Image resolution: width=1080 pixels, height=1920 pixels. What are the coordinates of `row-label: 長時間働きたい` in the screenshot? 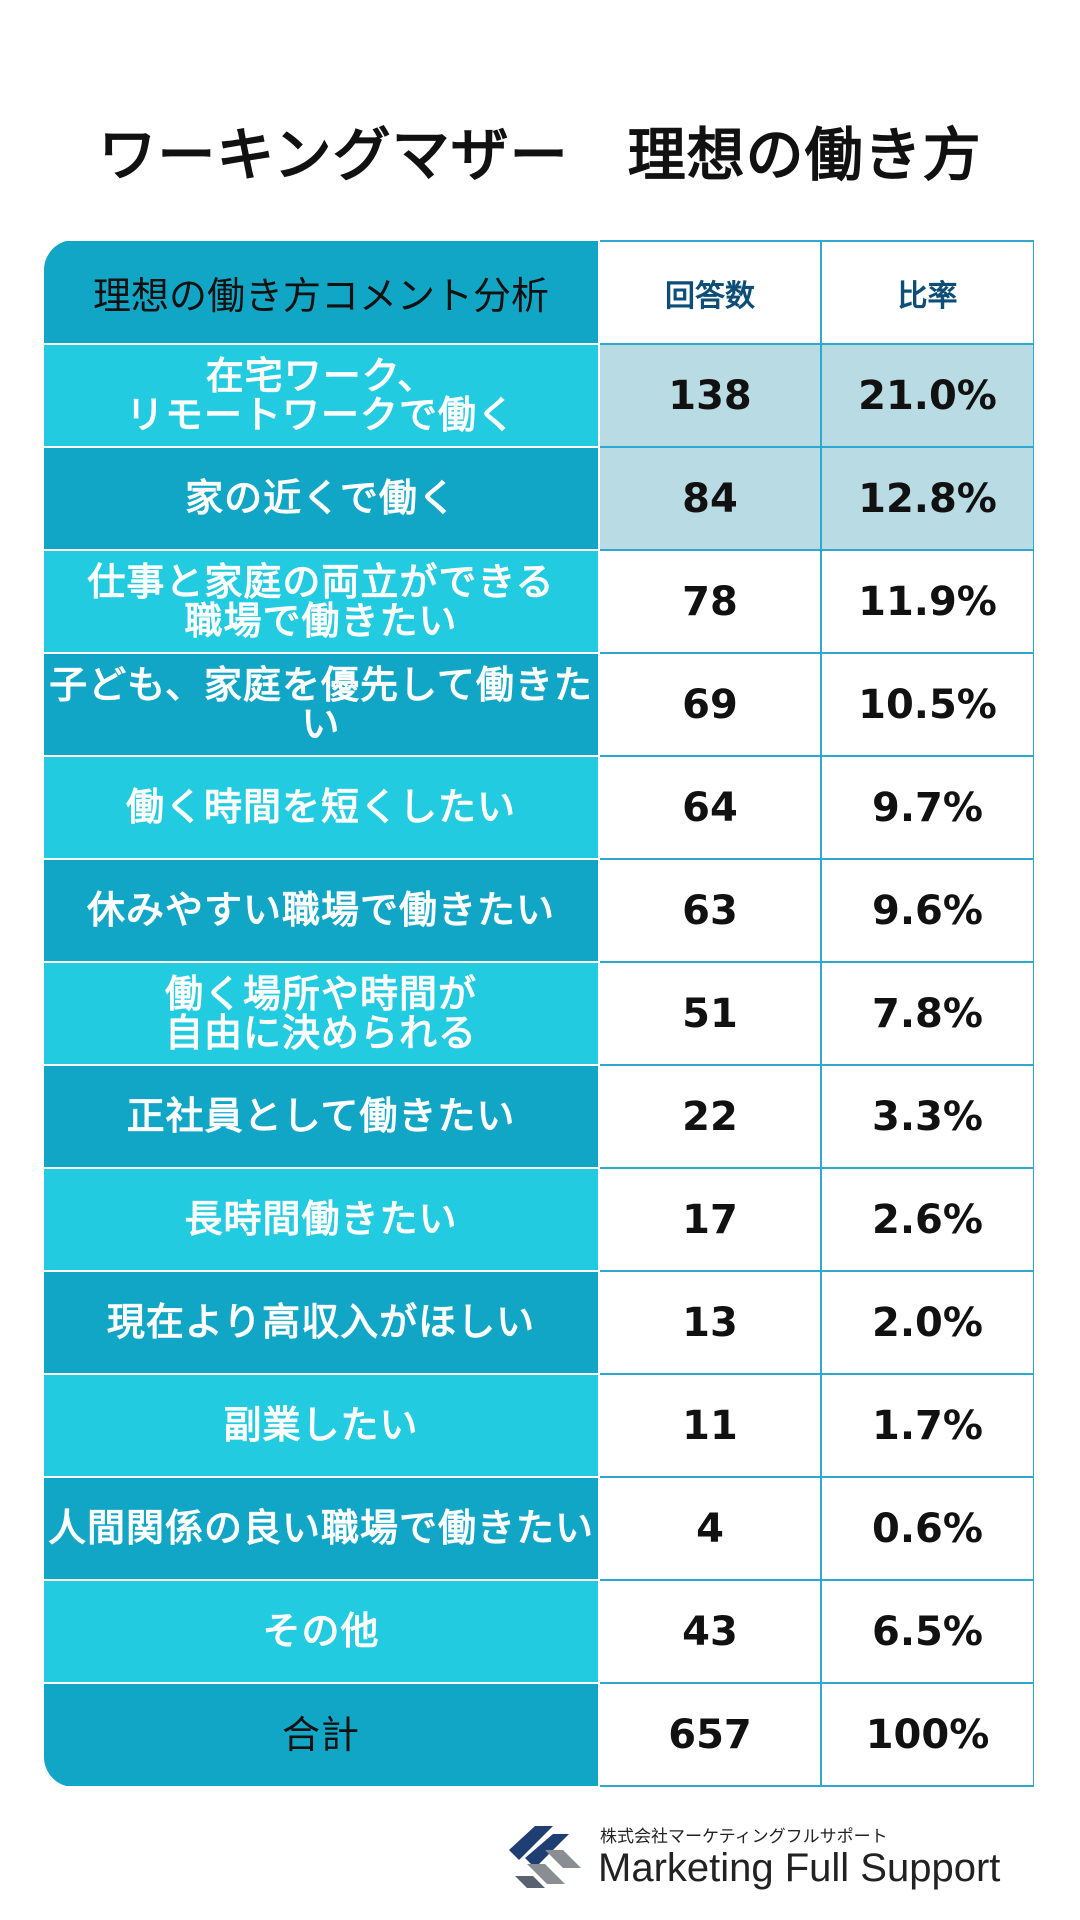 It's located at (322, 1220).